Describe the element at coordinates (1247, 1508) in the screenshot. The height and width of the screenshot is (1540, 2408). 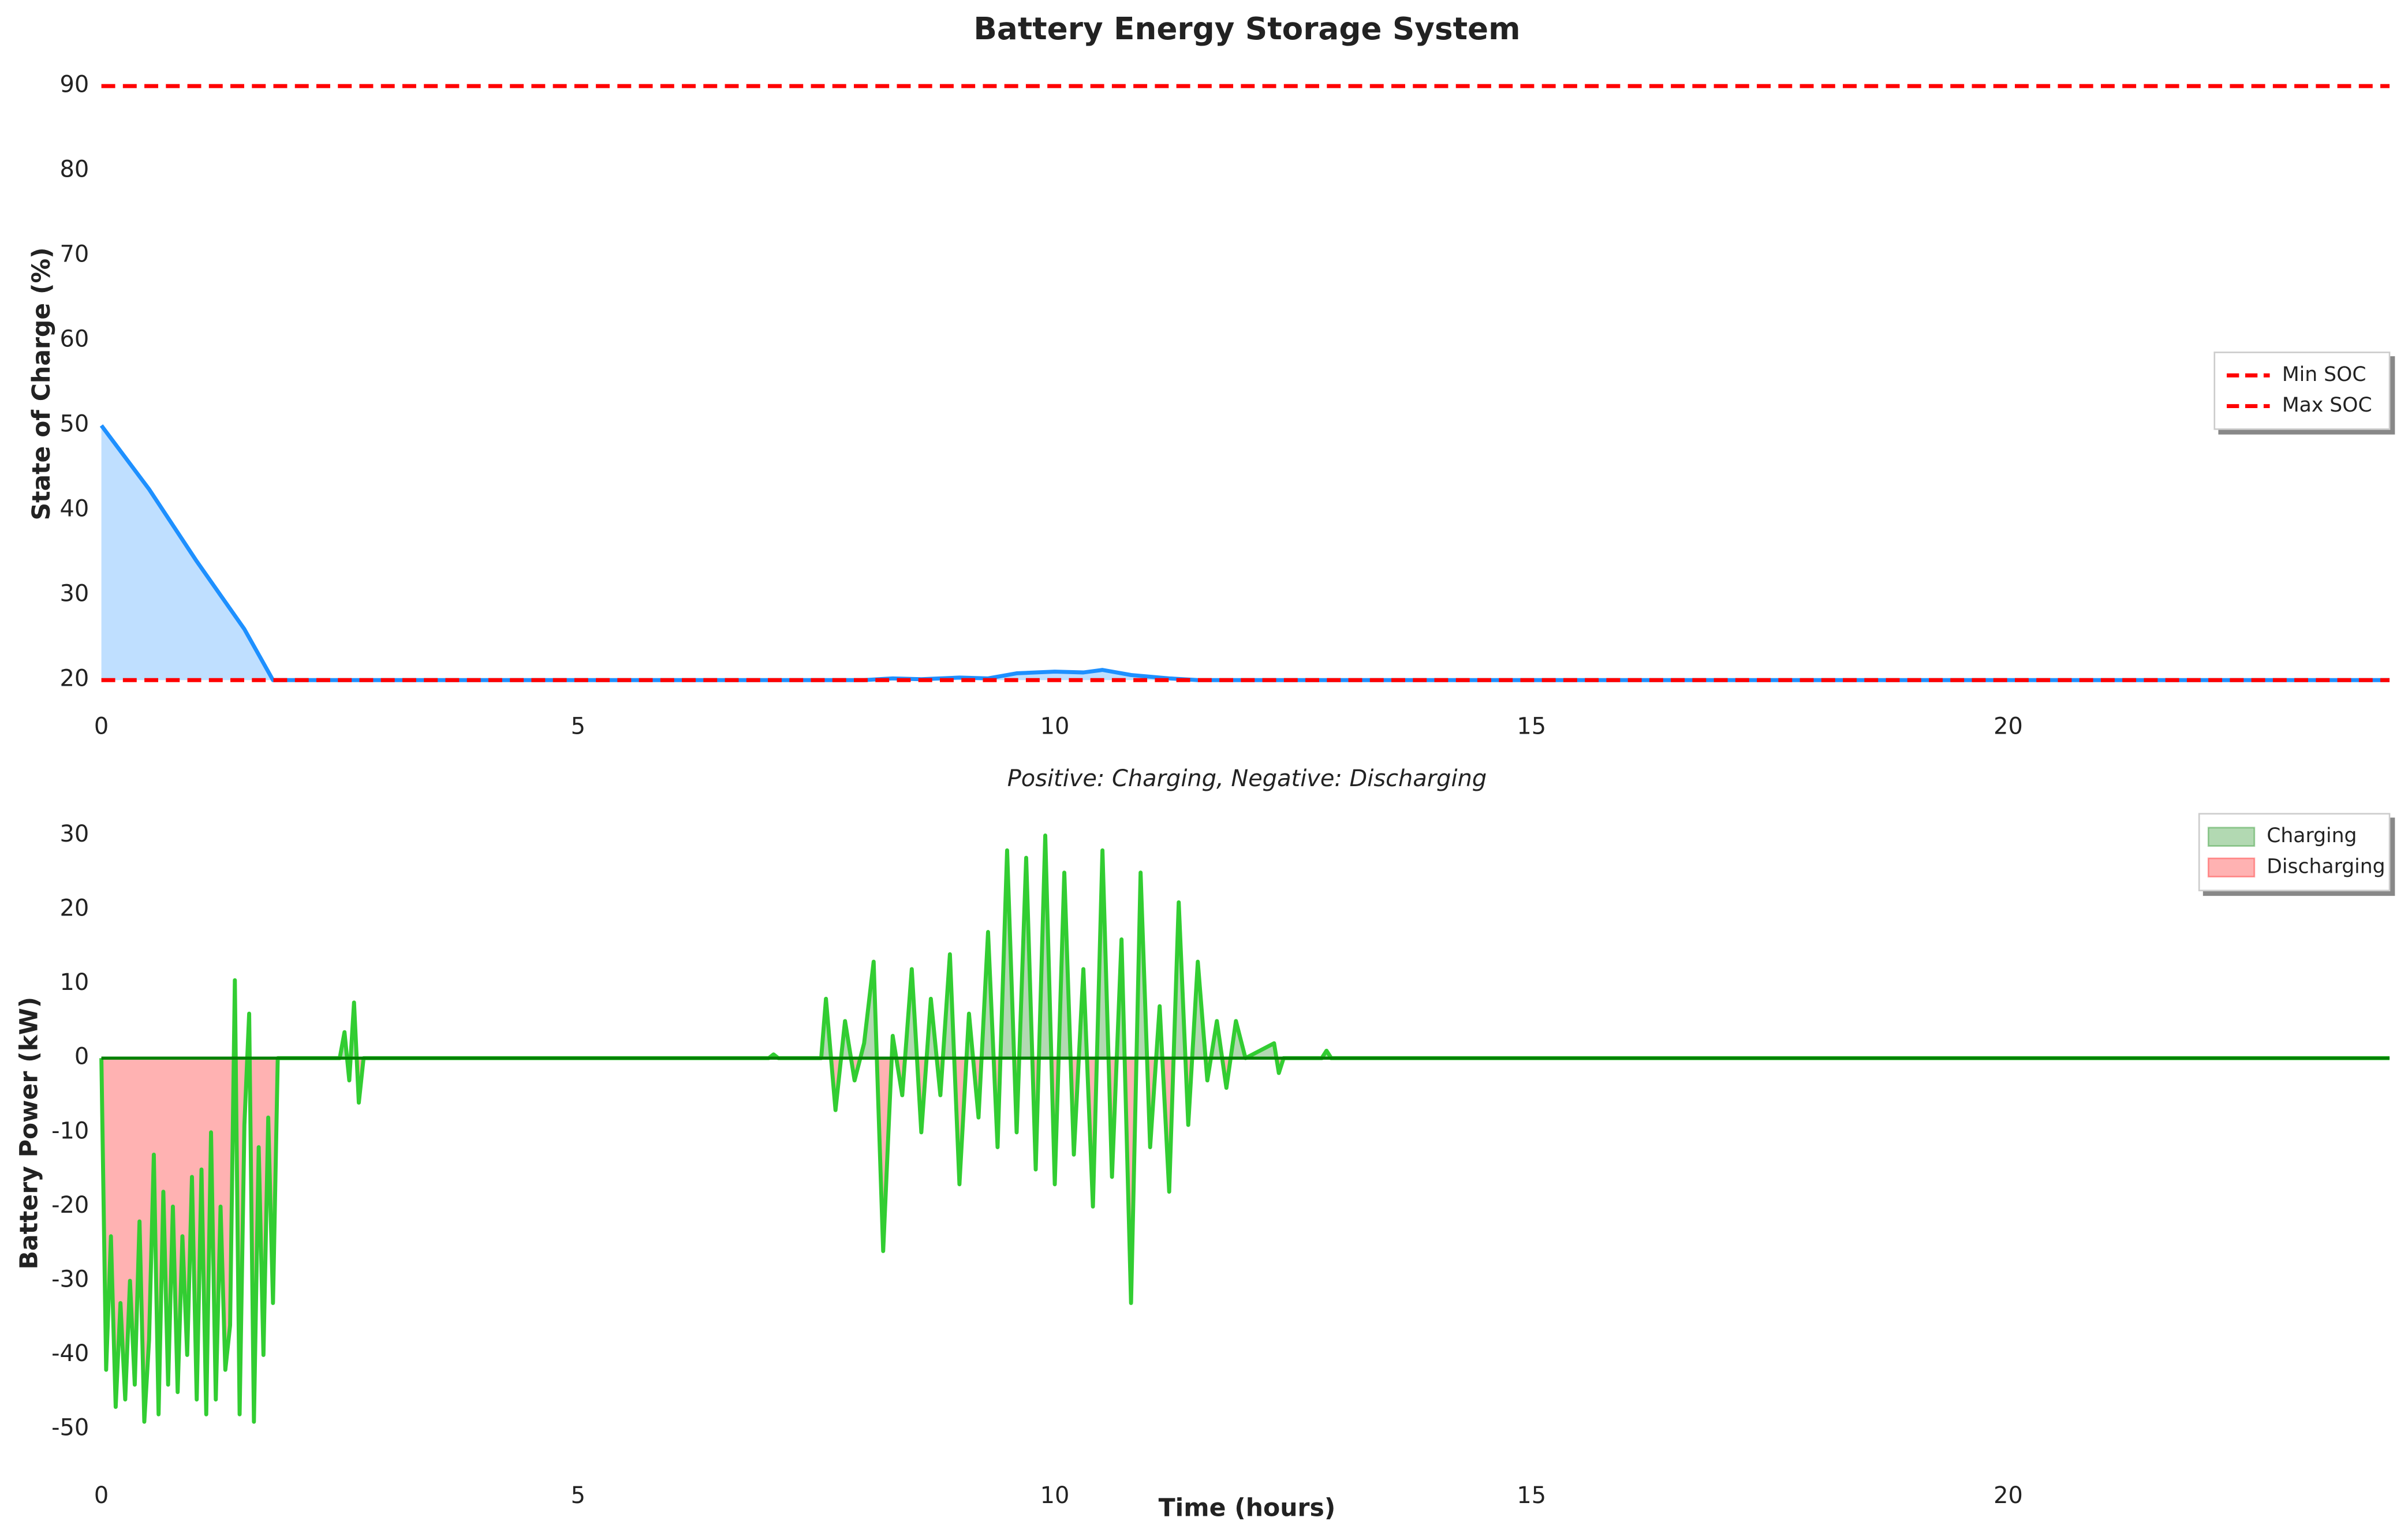
I see `x-axis-label: Time (hours)` at that location.